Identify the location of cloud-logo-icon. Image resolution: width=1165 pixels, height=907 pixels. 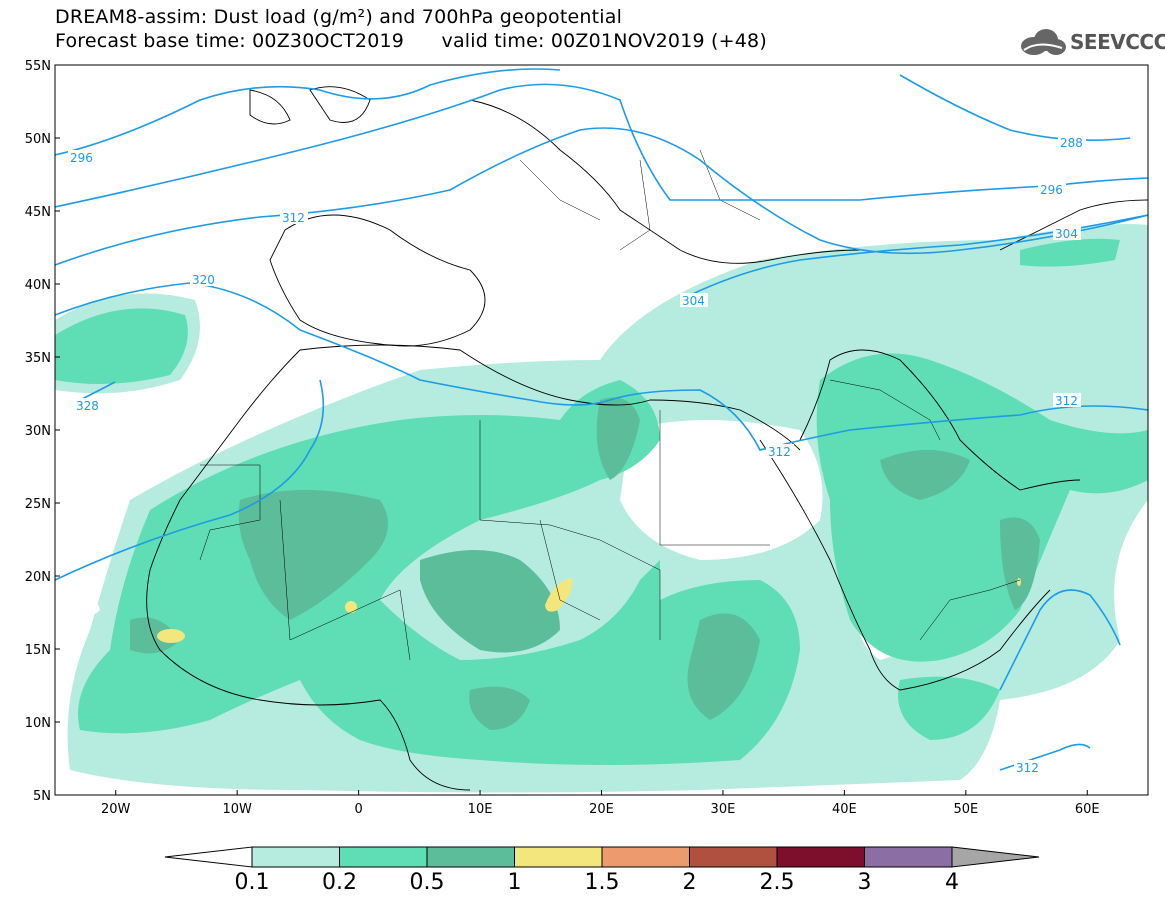
(1043, 42).